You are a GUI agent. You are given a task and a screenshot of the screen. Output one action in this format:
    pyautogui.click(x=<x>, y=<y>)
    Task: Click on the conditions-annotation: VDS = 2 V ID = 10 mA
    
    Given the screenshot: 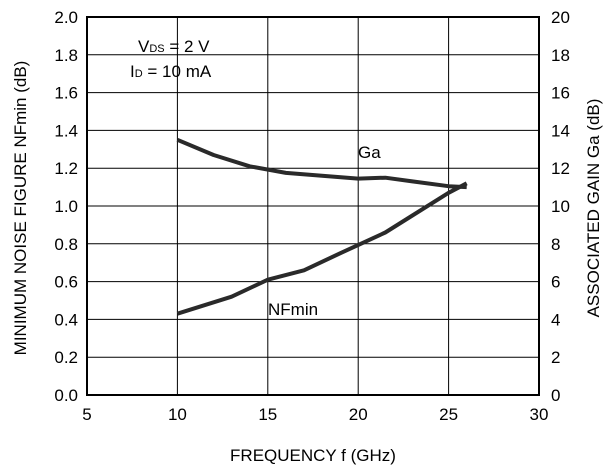 What is the action you would take?
    pyautogui.click(x=171, y=59)
    